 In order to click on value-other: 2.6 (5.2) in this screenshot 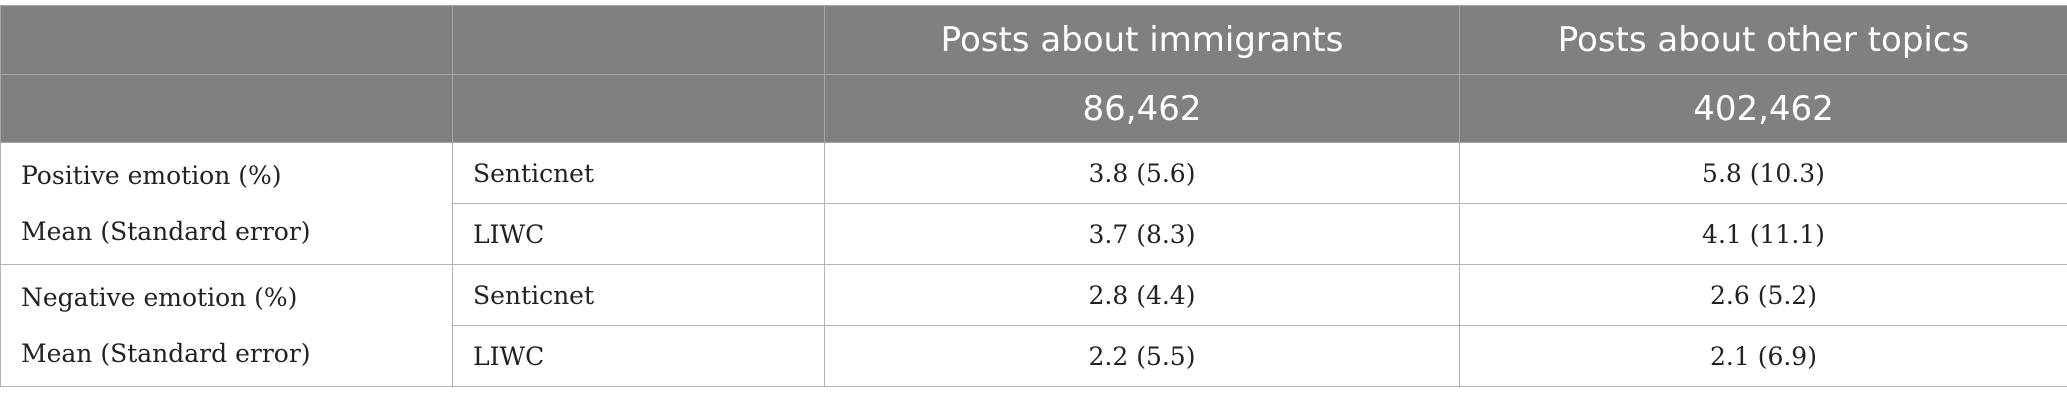, I will do `click(1763, 295)`.